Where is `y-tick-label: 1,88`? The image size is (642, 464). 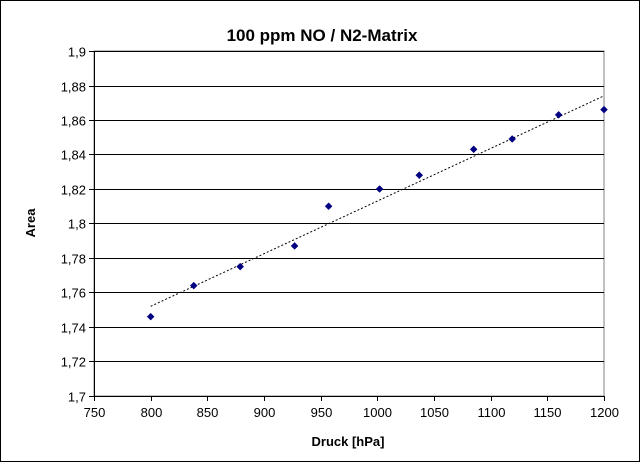
y-tick-label: 1,88 is located at coordinates (73, 87).